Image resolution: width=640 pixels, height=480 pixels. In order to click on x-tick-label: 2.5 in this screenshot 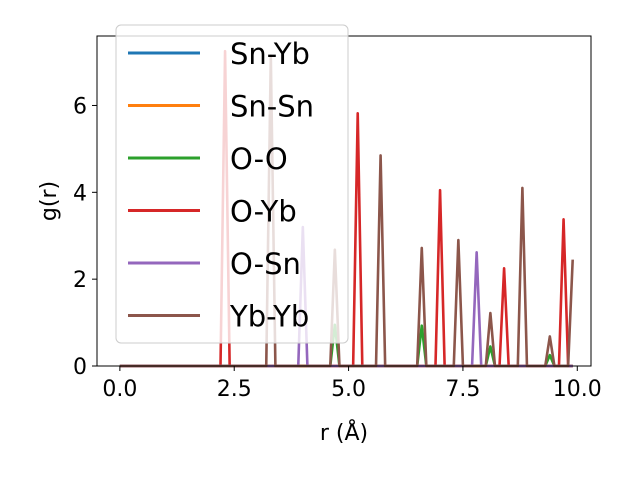, I will do `click(234, 389)`.